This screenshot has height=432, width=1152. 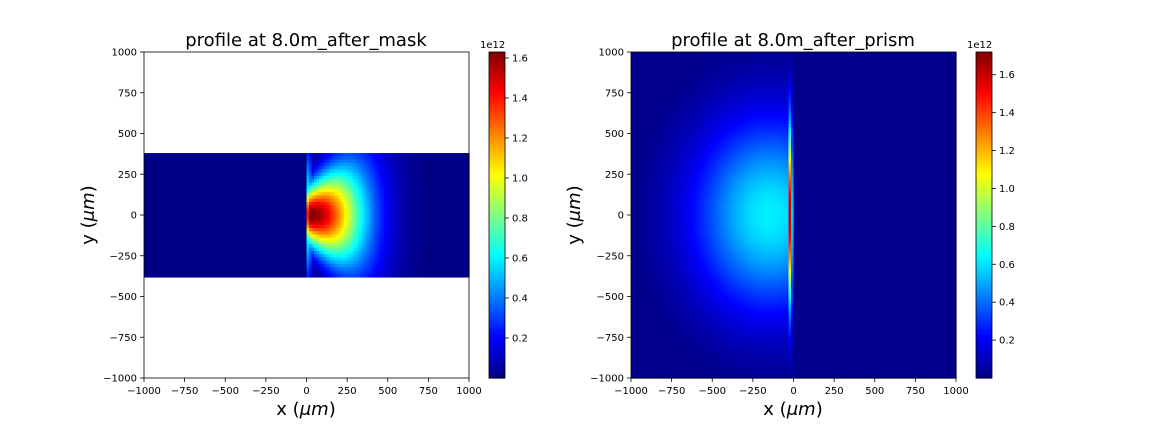 I want to click on chart-title: profile at 8.0m_after_mask, so click(x=306, y=40).